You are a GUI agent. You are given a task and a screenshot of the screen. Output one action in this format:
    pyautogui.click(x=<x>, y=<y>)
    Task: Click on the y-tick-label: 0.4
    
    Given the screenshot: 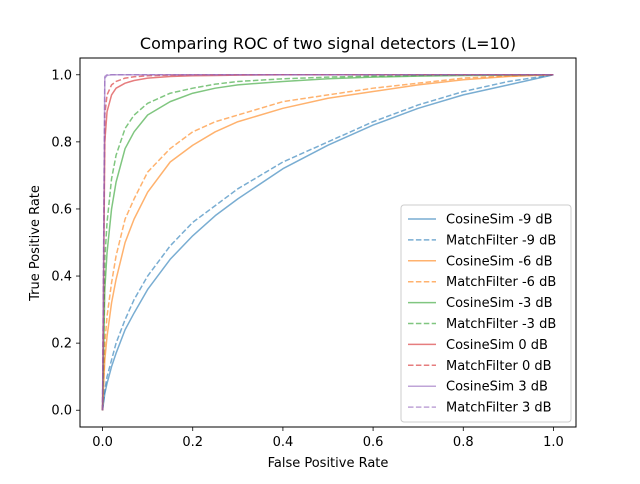 What is the action you would take?
    pyautogui.click(x=61, y=277)
    